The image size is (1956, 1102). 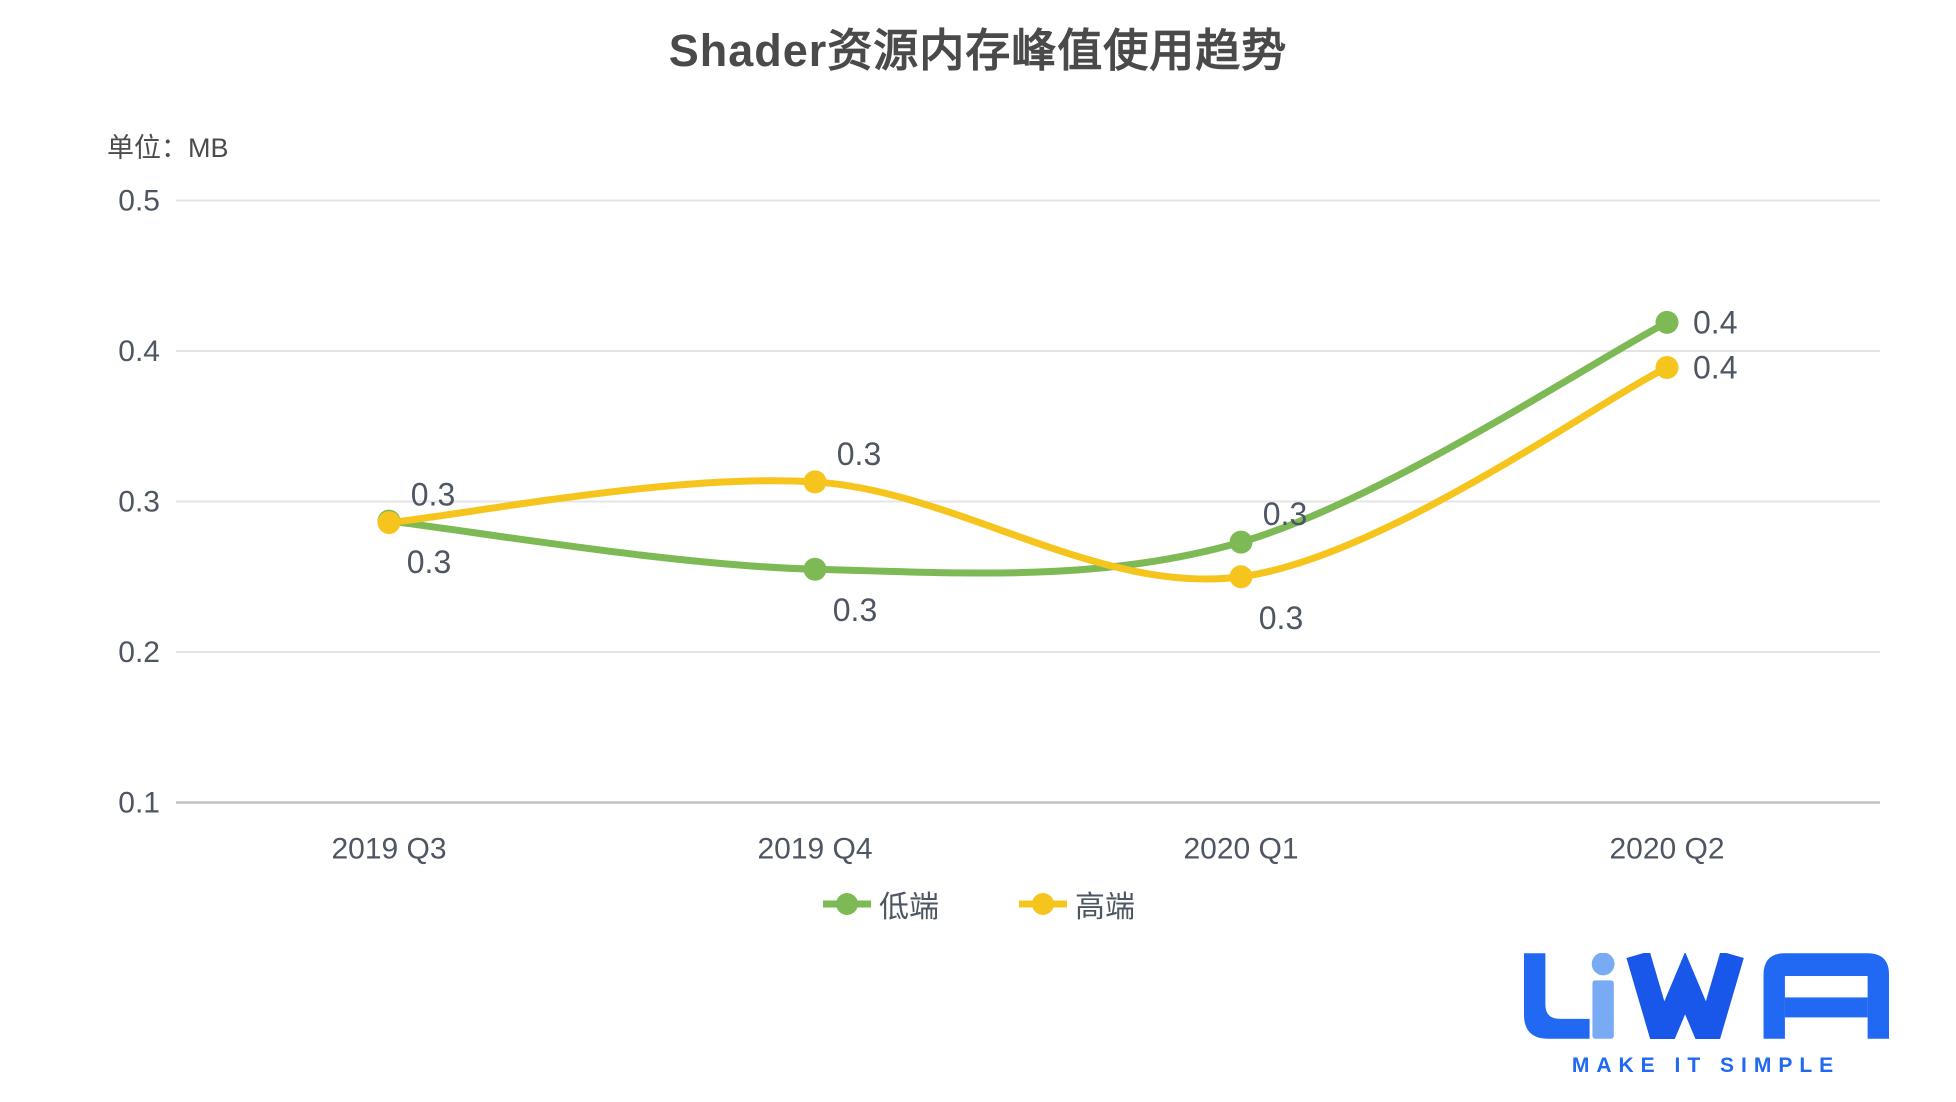 I want to click on legend: 低端 高端, so click(x=978, y=904).